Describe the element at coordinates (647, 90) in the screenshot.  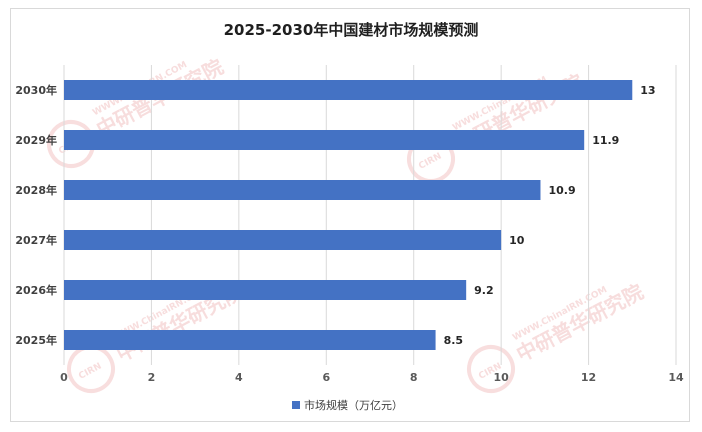
I see `data-label: 13` at that location.